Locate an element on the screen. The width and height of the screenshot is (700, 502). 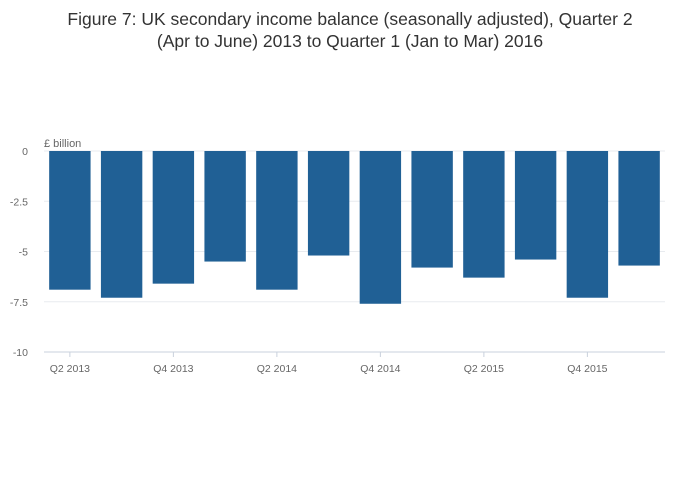
y-axis-ticks: 0 -2.5 -5 -7.5 -10 is located at coordinates (19, 252).